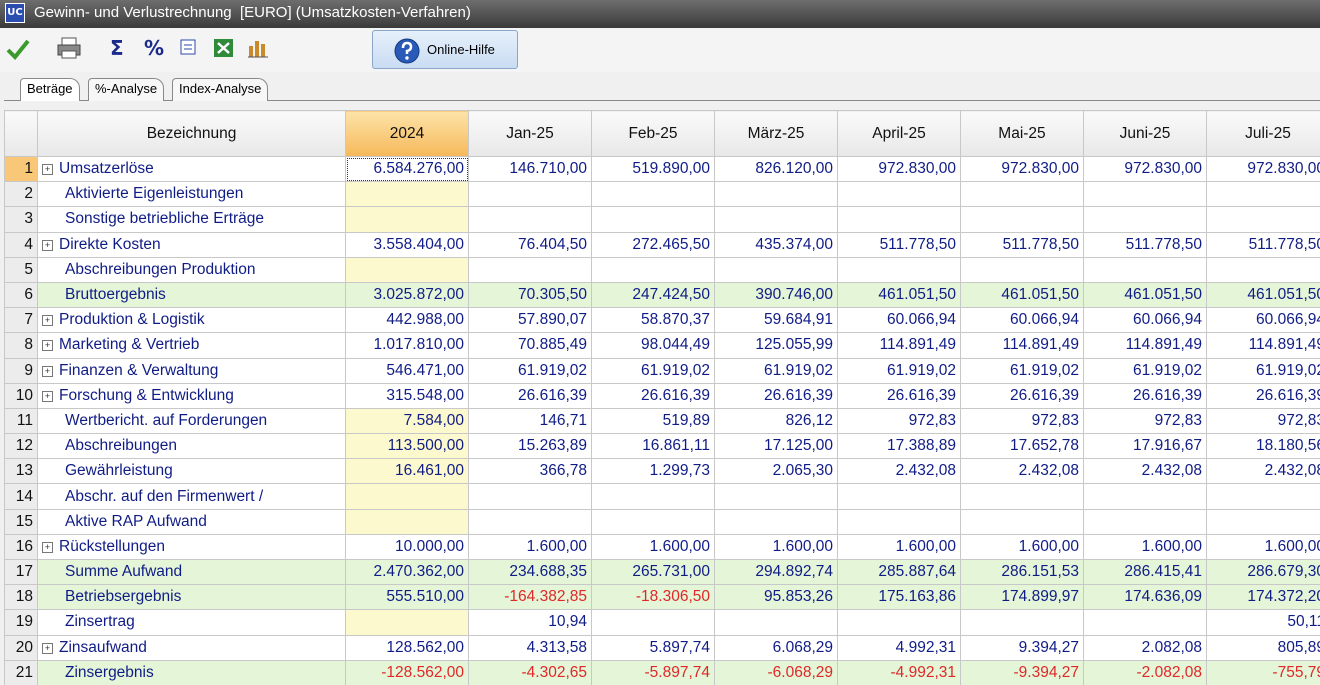 Image resolution: width=1320 pixels, height=685 pixels. Describe the element at coordinates (21, 521) in the screenshot. I see `row-number: 15` at that location.